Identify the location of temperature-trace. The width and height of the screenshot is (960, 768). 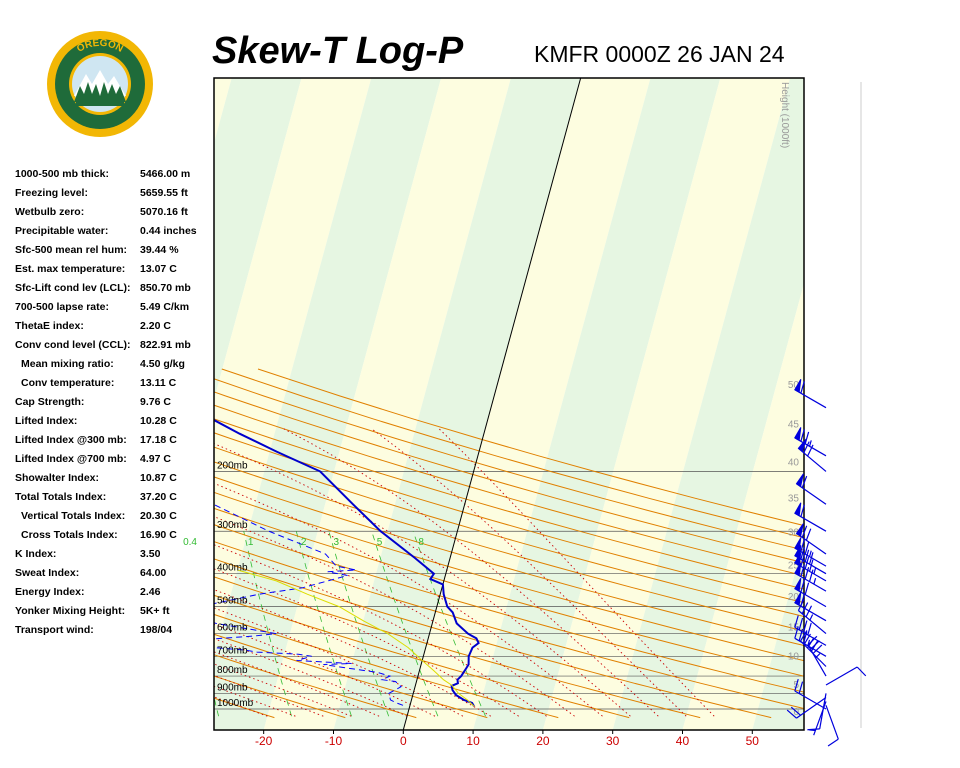
(347, 562).